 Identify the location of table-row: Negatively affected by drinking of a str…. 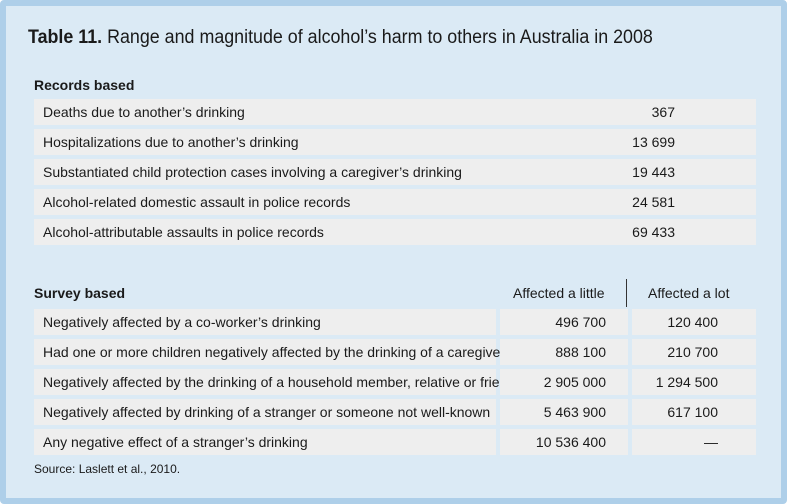
(395, 412).